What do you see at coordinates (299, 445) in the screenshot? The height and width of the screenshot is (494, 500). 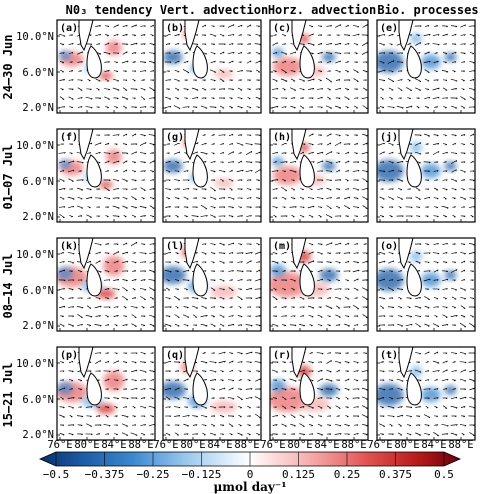 I see `x-tick-80e-col3: 80°E` at bounding box center [299, 445].